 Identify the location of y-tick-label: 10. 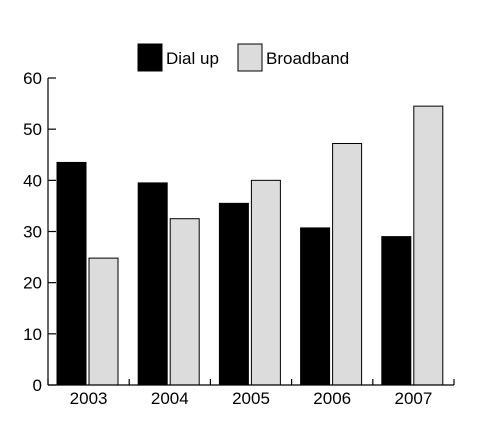
(32, 334).